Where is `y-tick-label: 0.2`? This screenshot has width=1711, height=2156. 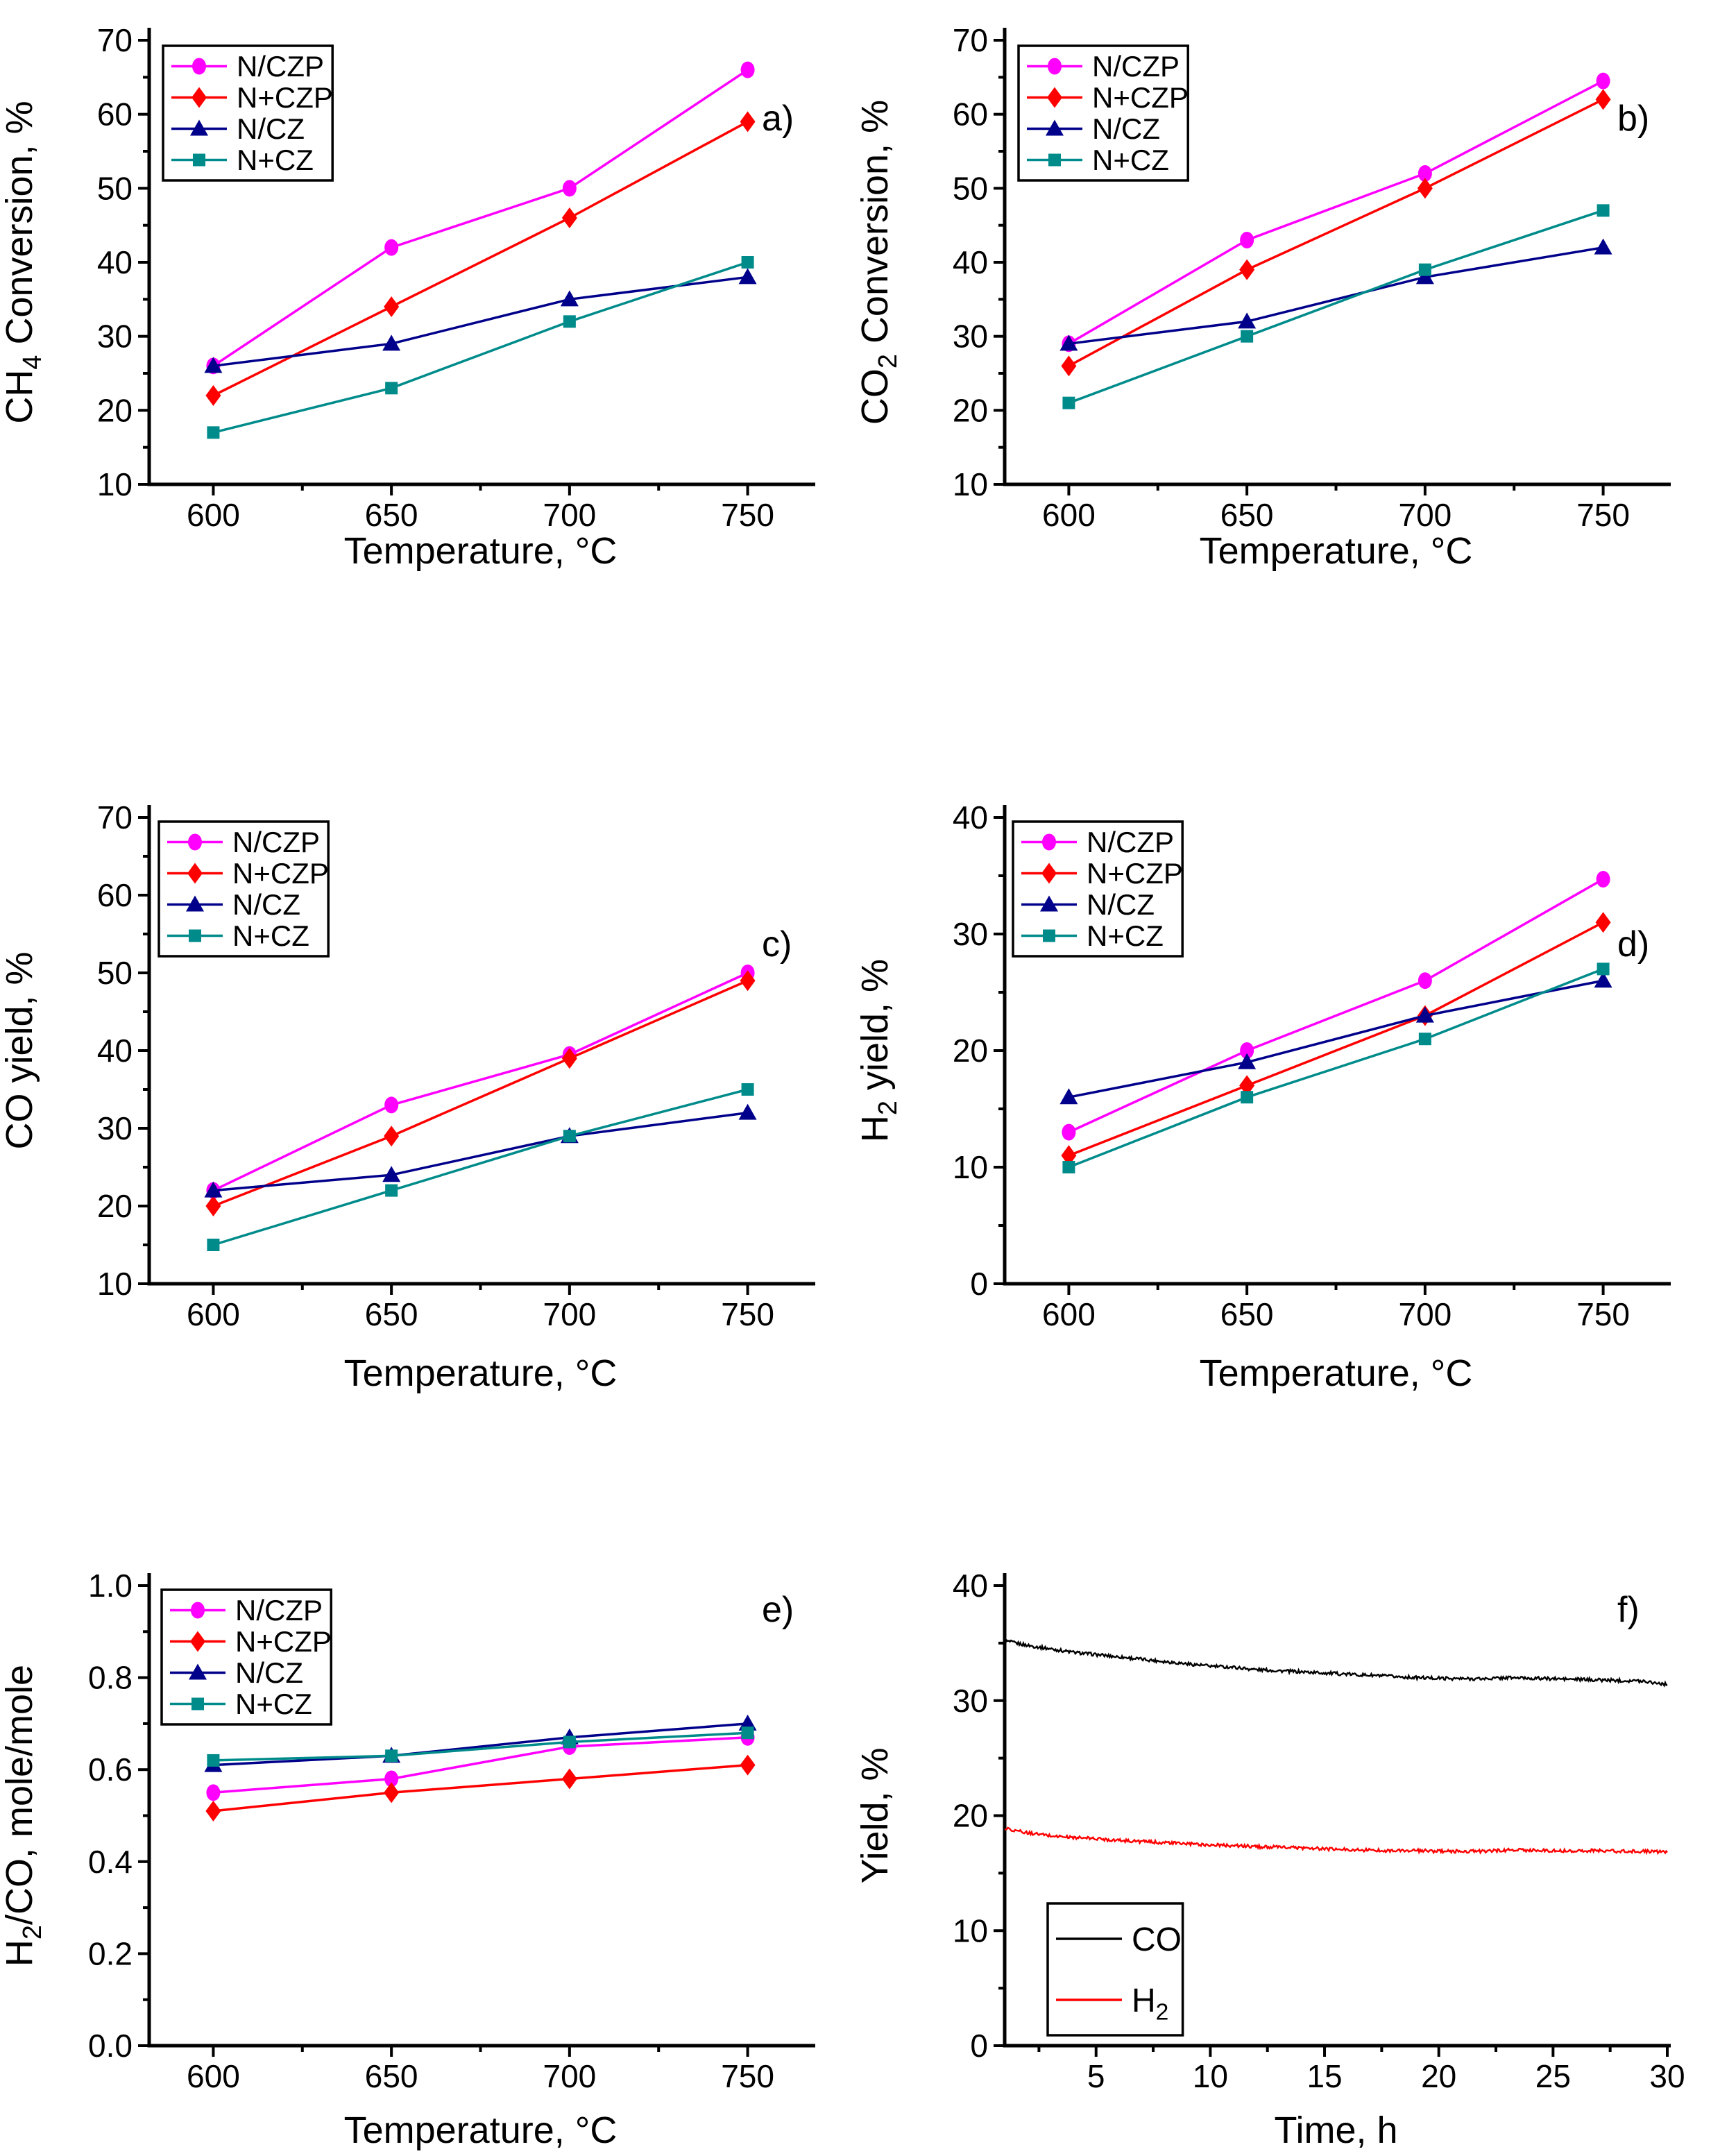
y-tick-label: 0.2 is located at coordinates (110, 1953).